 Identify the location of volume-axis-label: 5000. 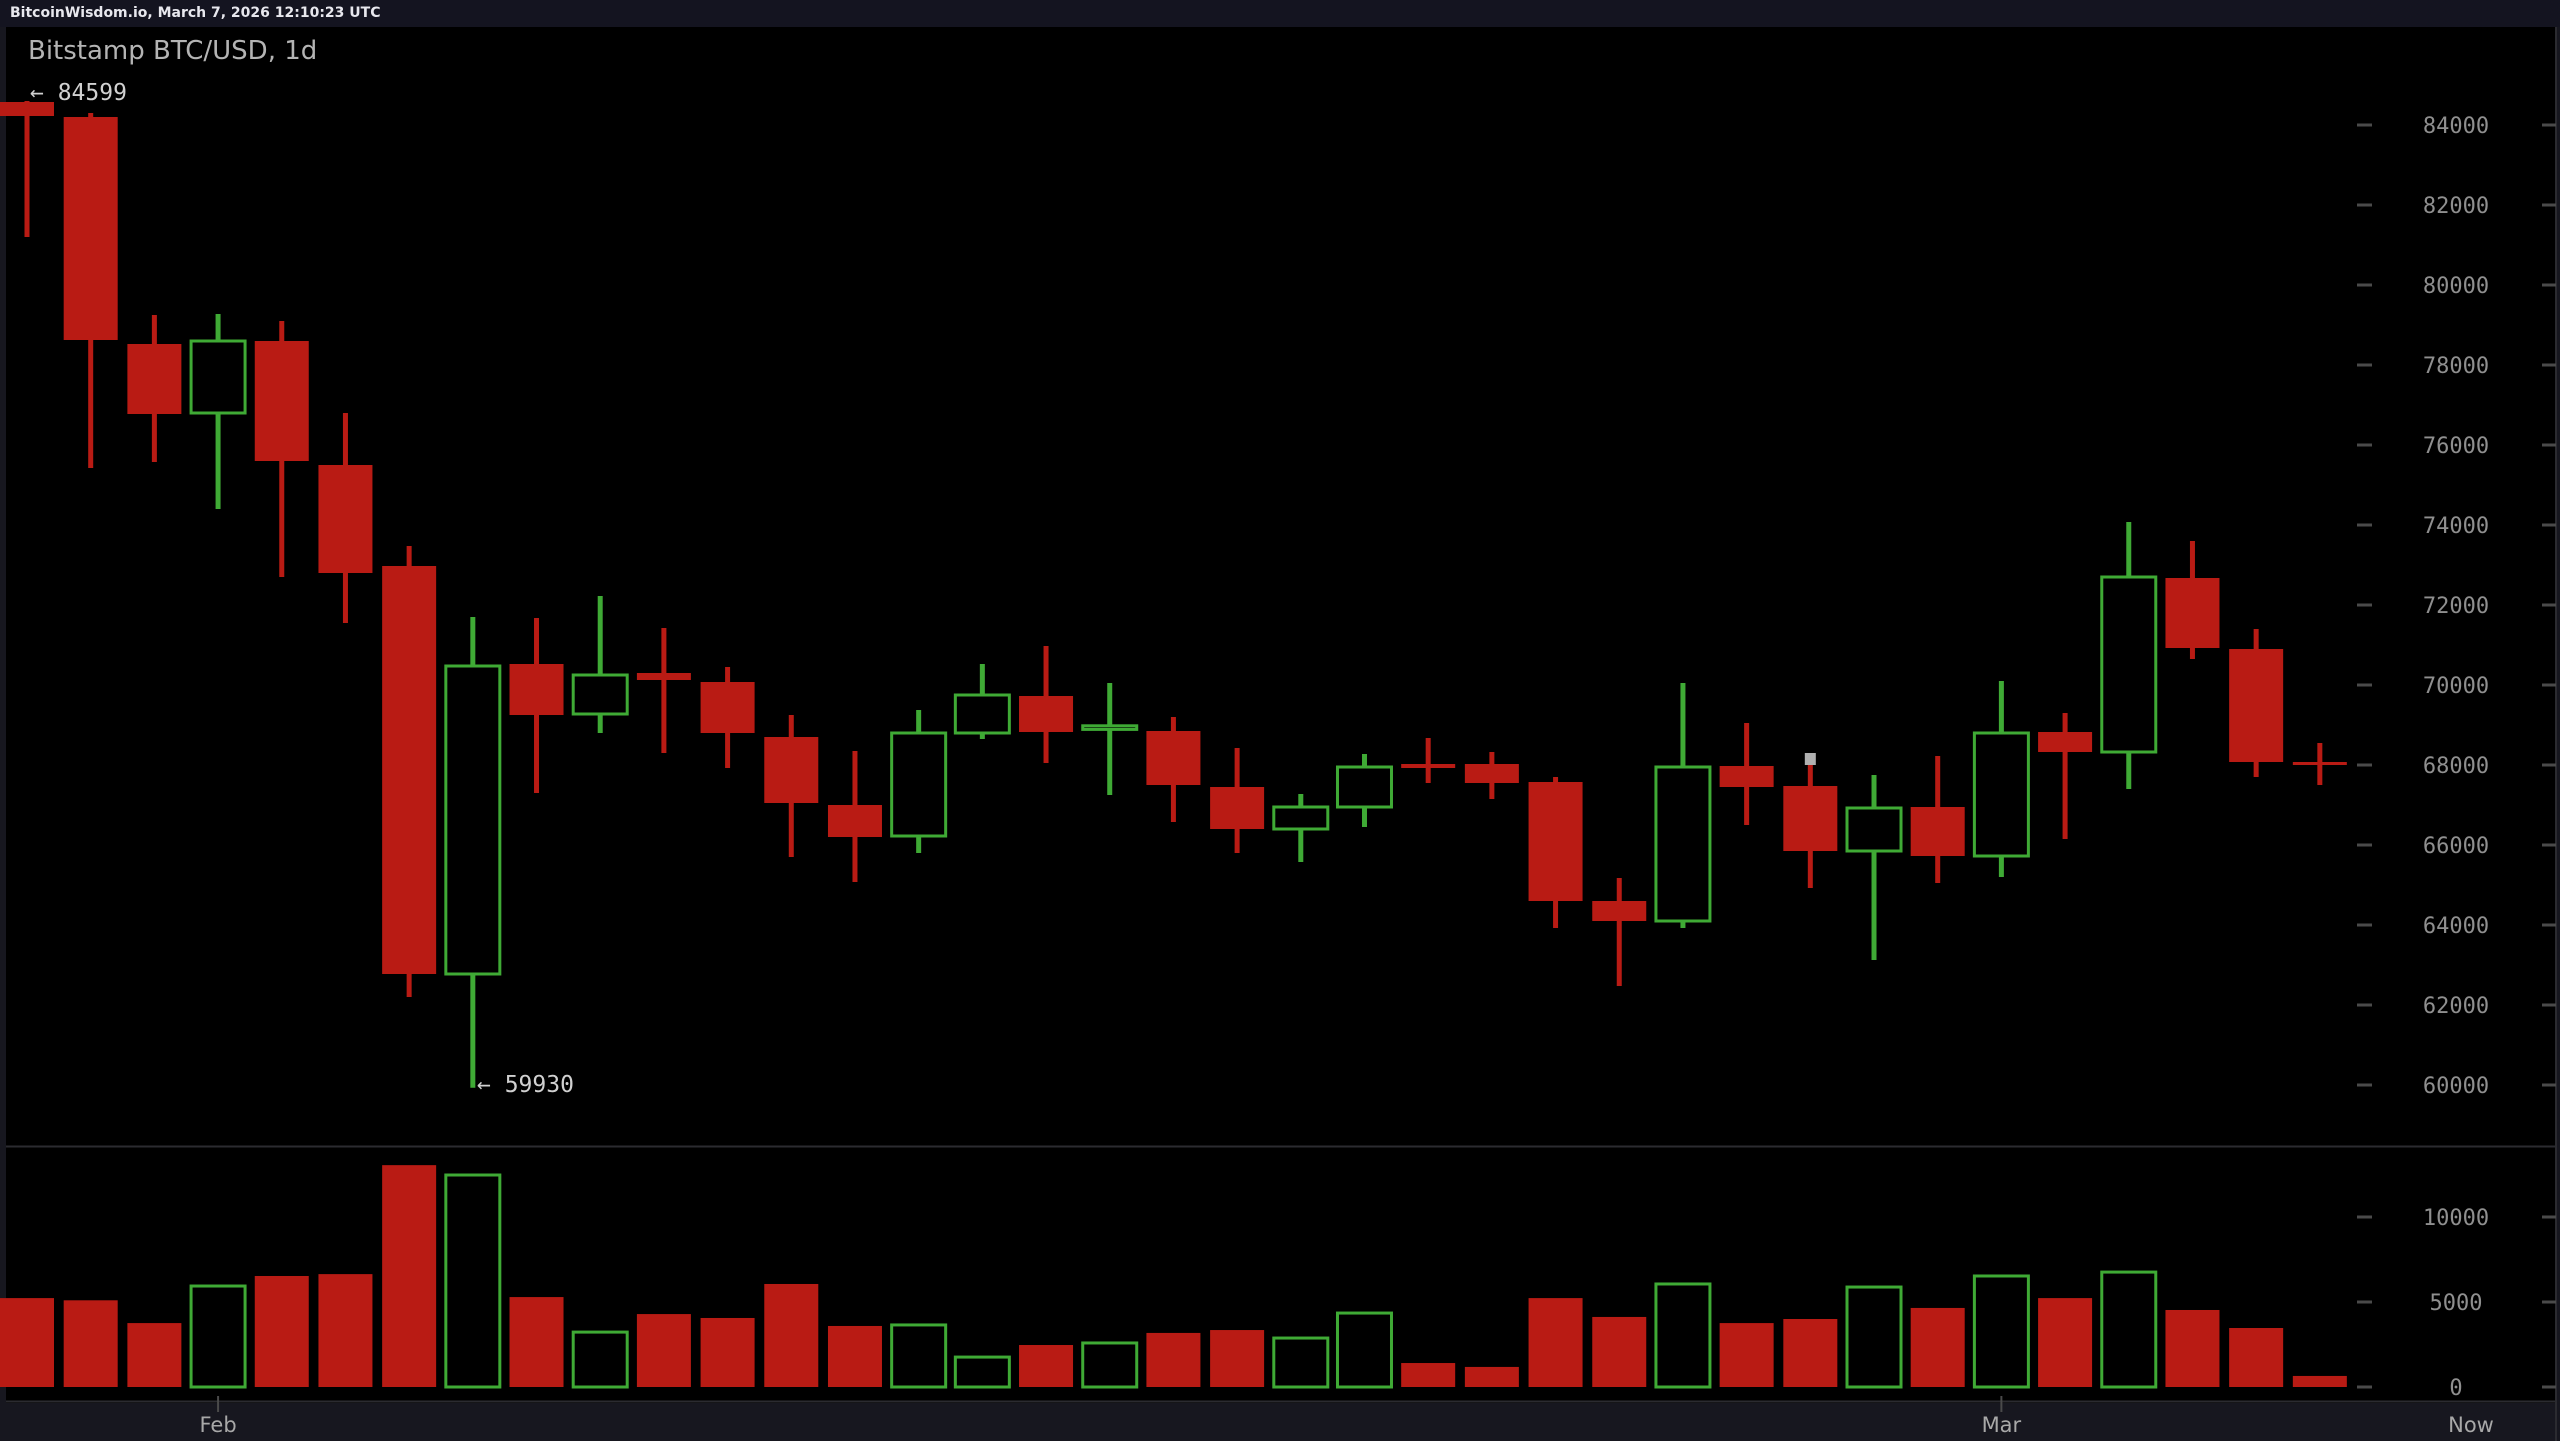
(2456, 1303).